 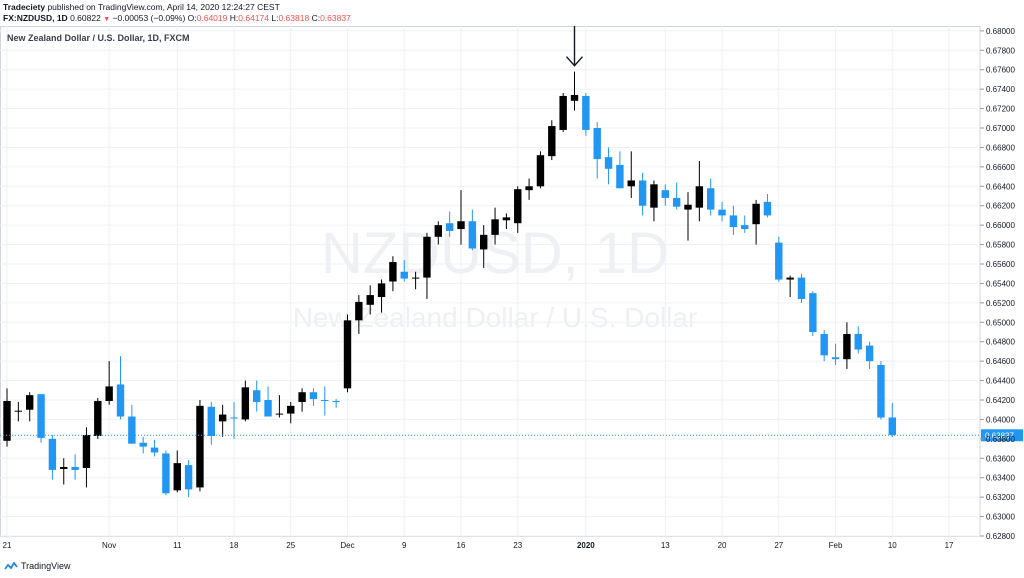 What do you see at coordinates (1000, 147) in the screenshot?
I see `y-tick-label: 0.66800` at bounding box center [1000, 147].